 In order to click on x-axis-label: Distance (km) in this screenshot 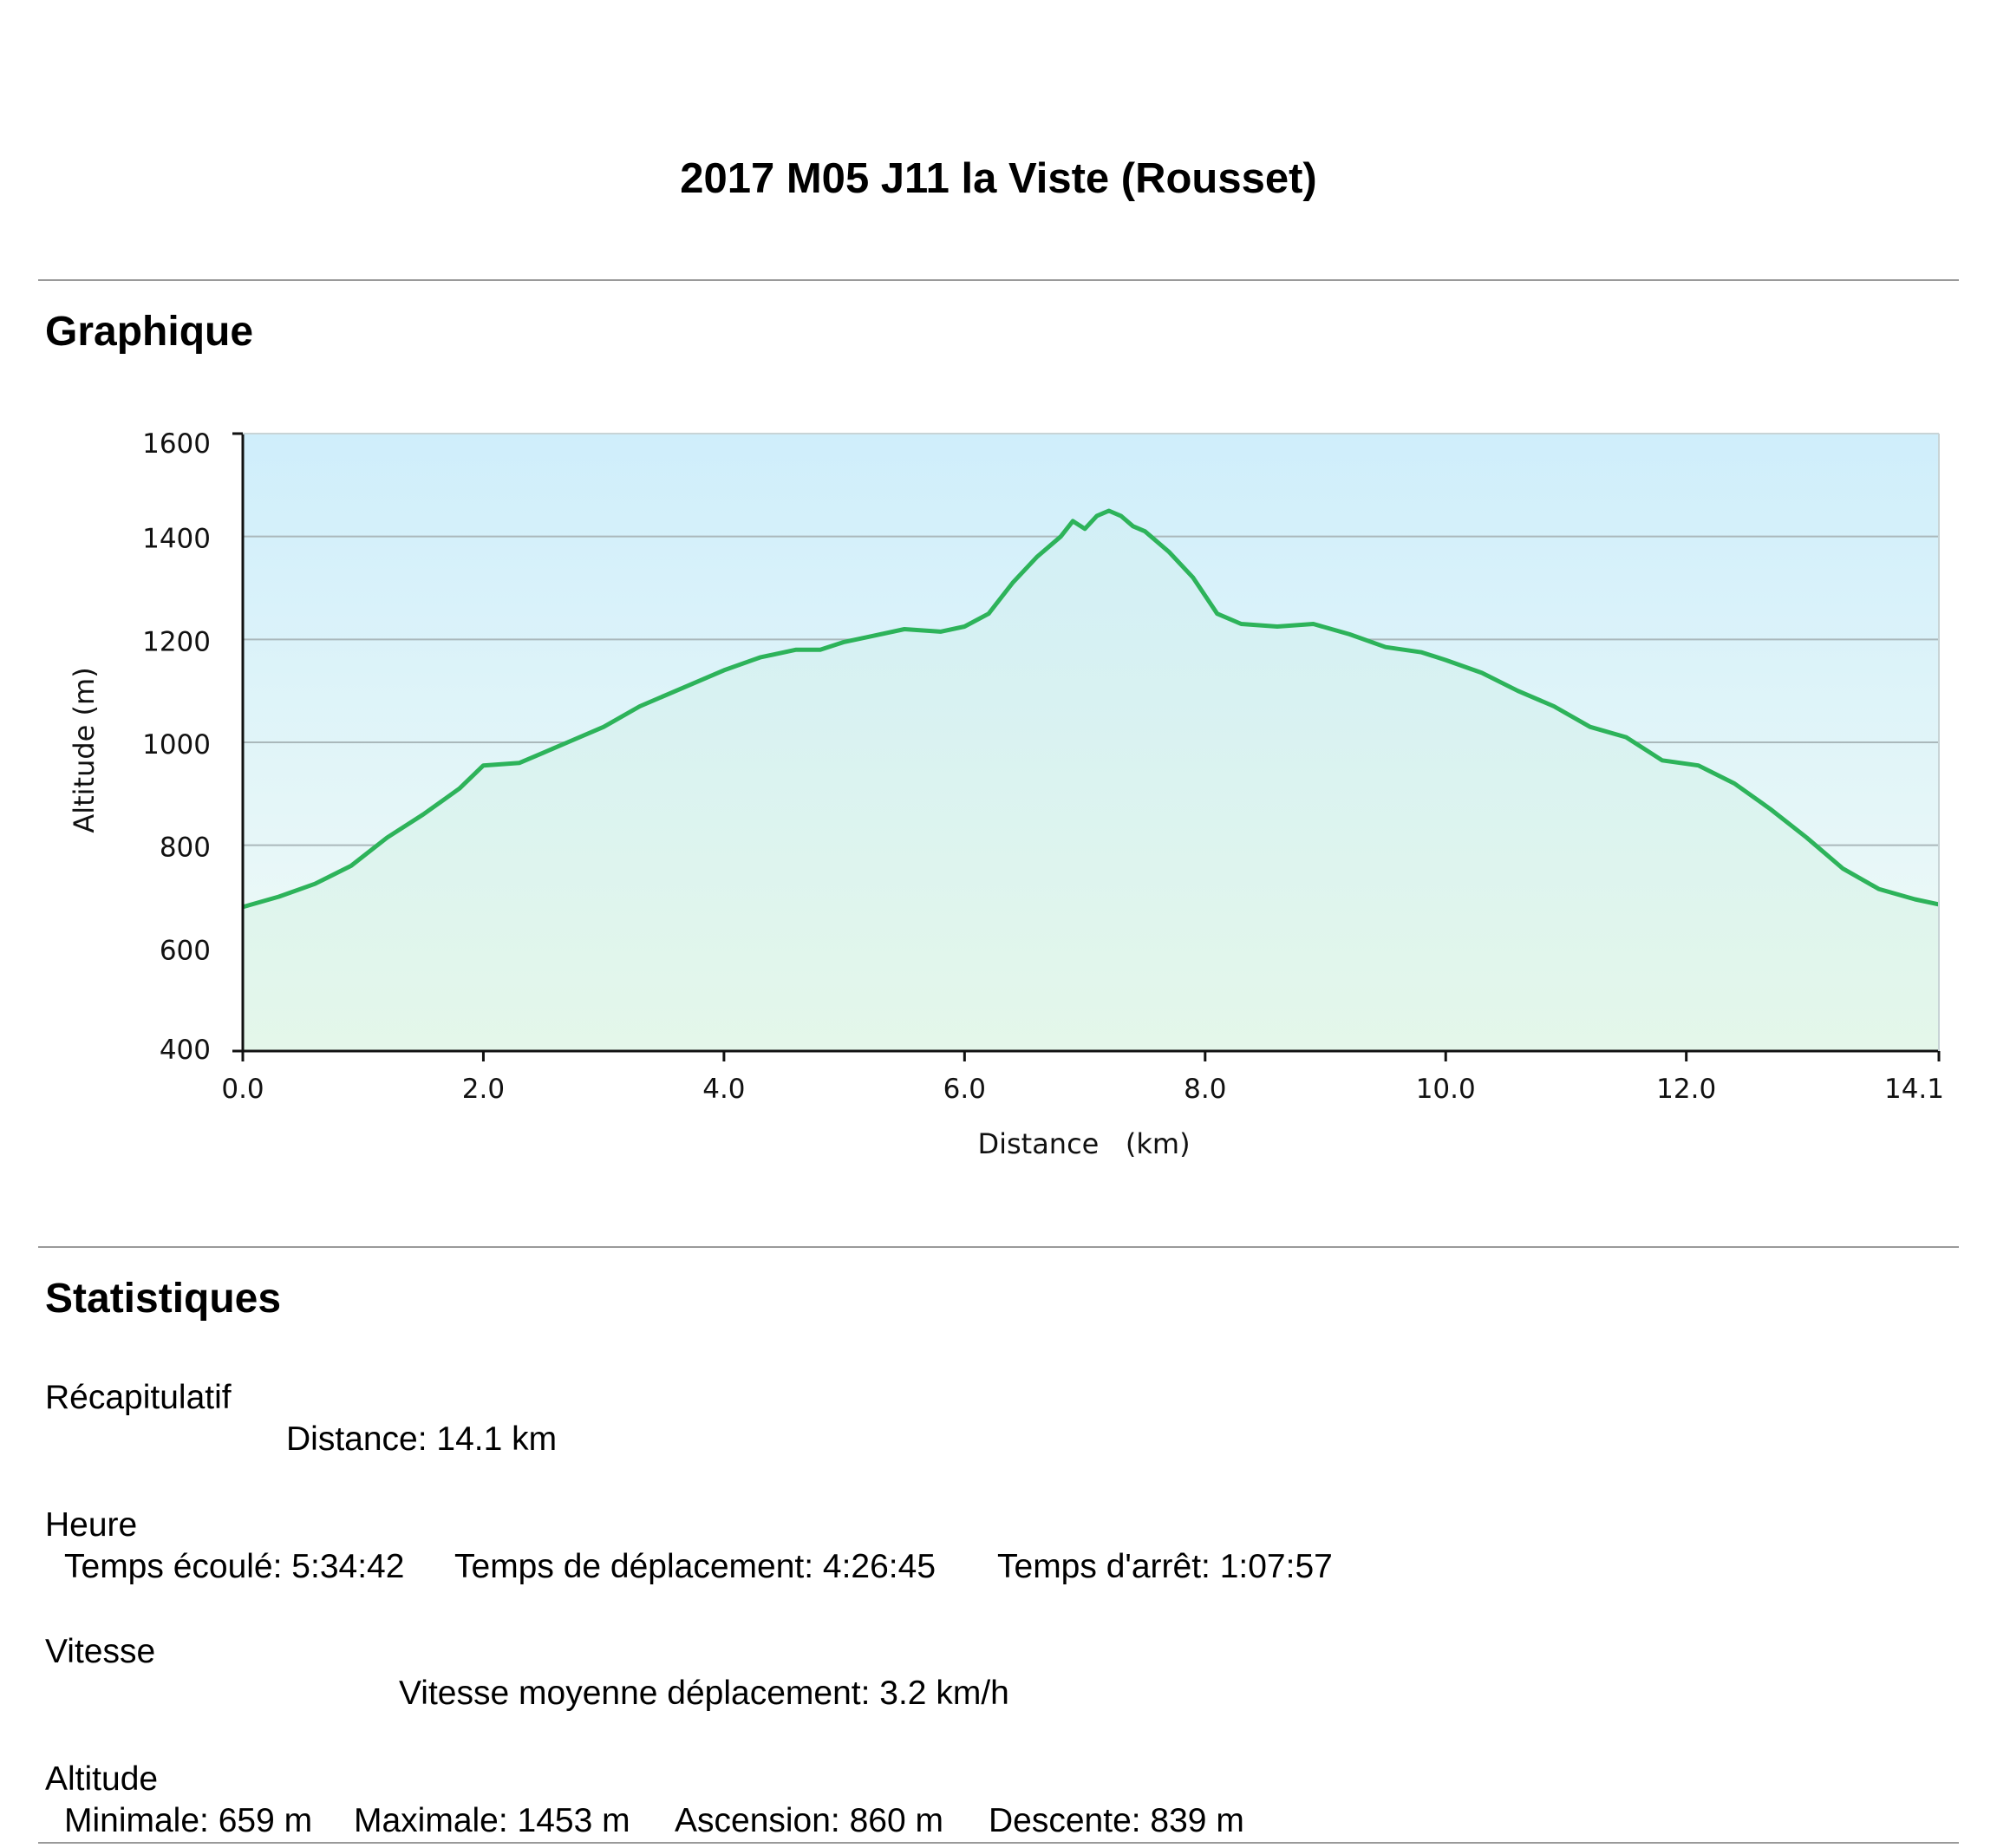, I will do `click(1083, 1143)`.